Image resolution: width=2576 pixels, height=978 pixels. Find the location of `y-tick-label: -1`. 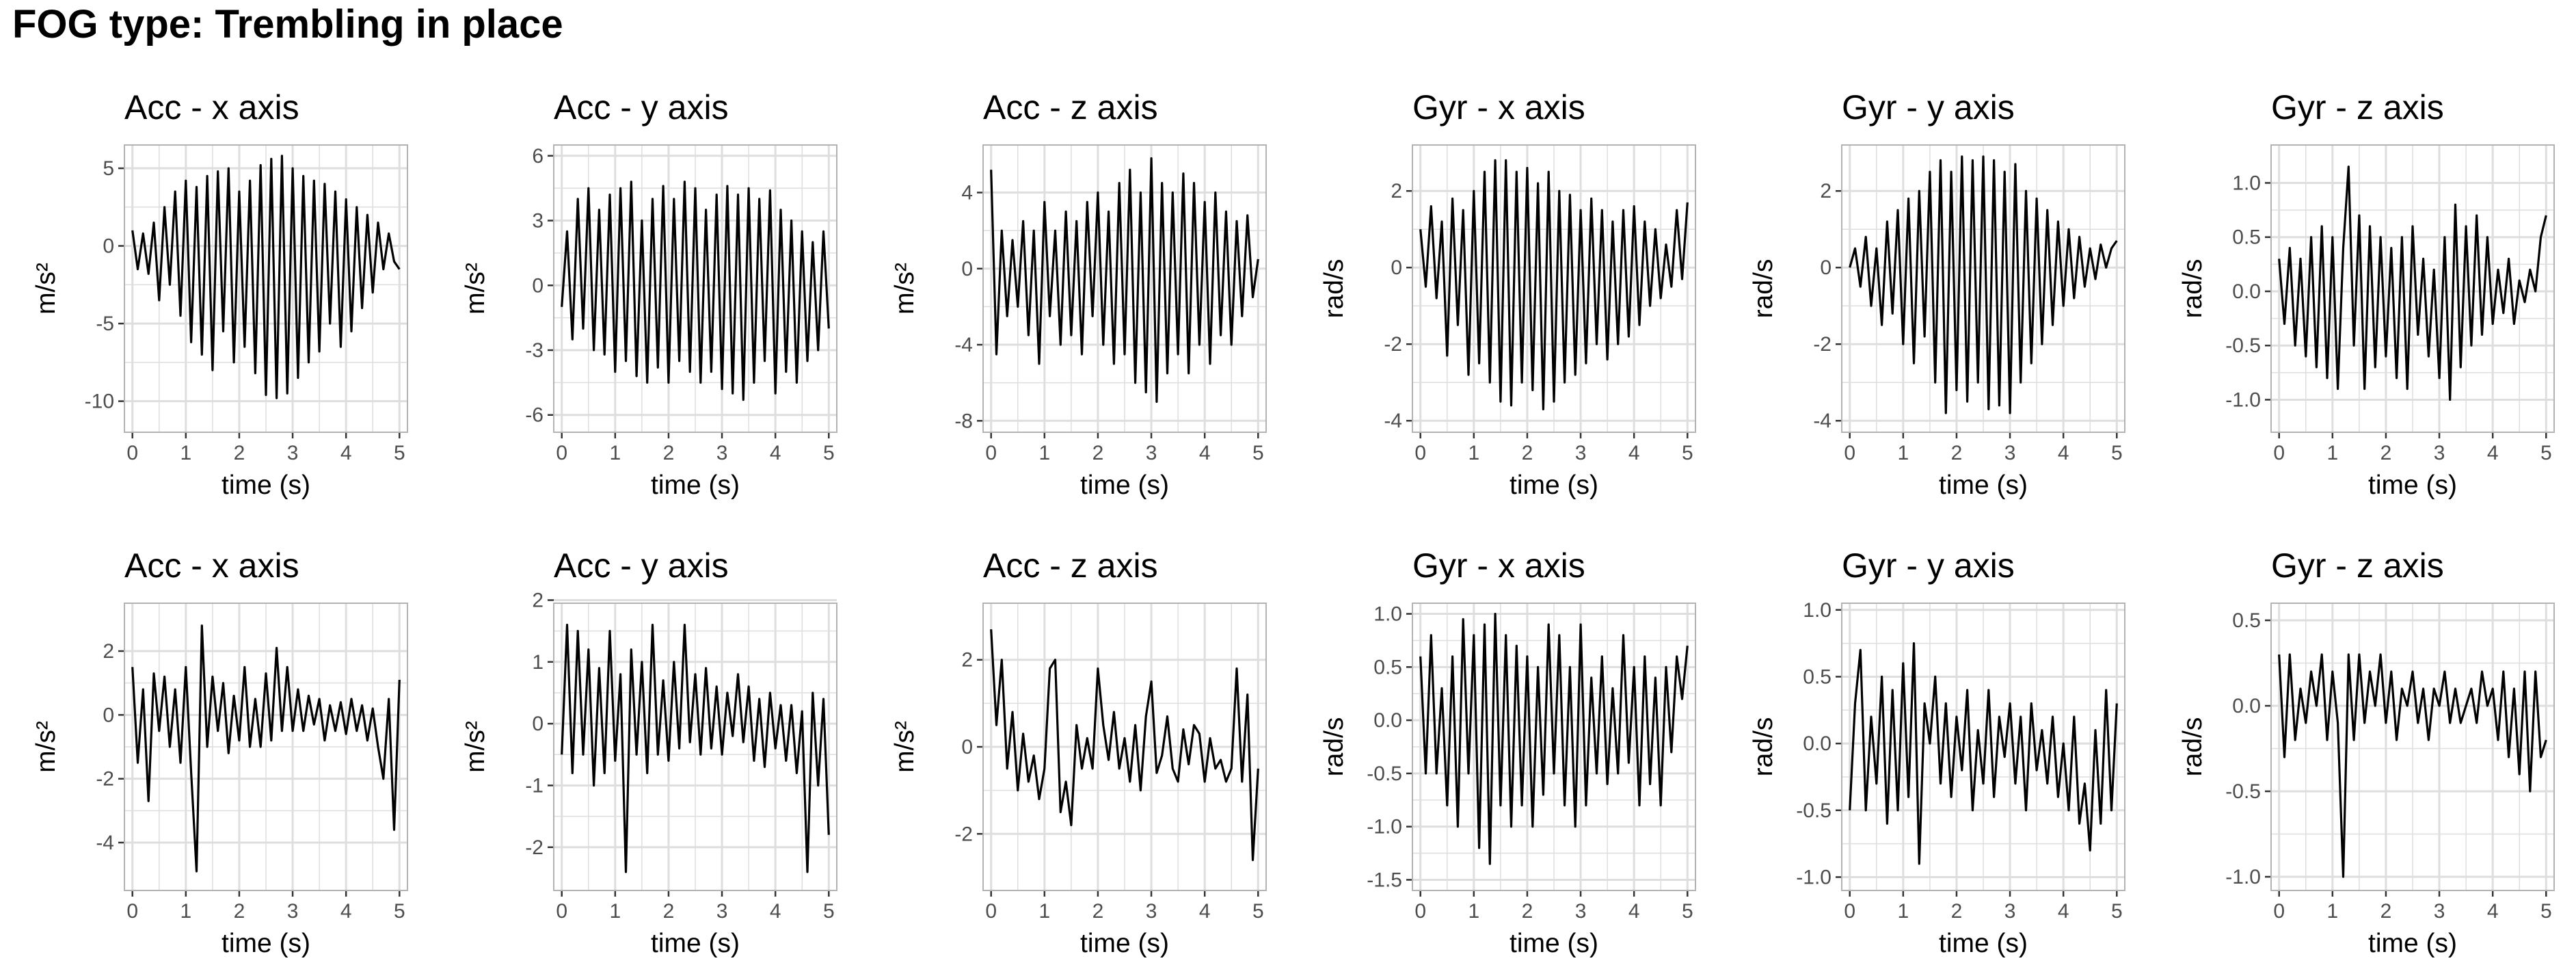

y-tick-label: -1 is located at coordinates (534, 786).